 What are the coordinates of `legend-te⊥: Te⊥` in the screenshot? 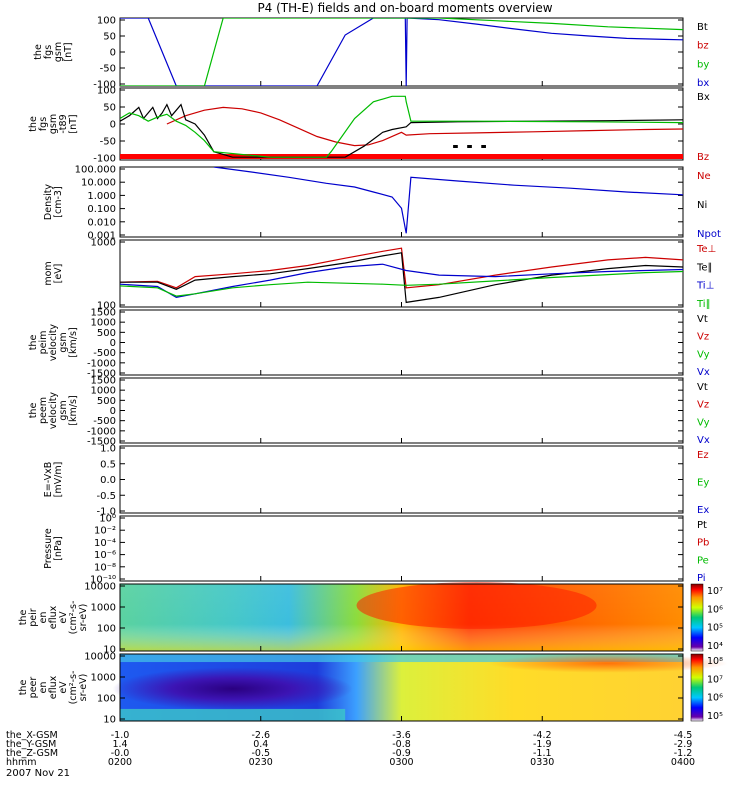 It's located at (706, 249).